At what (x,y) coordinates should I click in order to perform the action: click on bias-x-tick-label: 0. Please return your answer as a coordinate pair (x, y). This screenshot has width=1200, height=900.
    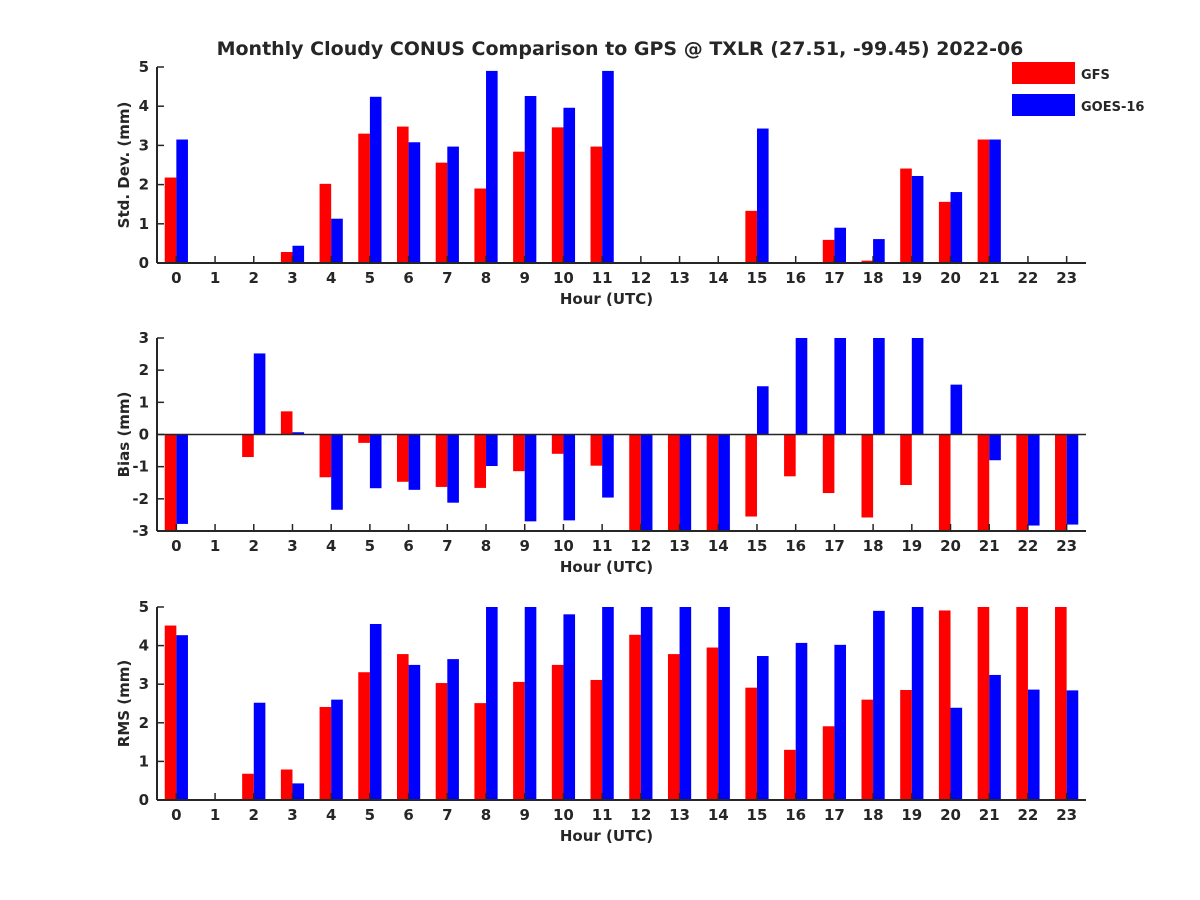
    Looking at the image, I should click on (176, 546).